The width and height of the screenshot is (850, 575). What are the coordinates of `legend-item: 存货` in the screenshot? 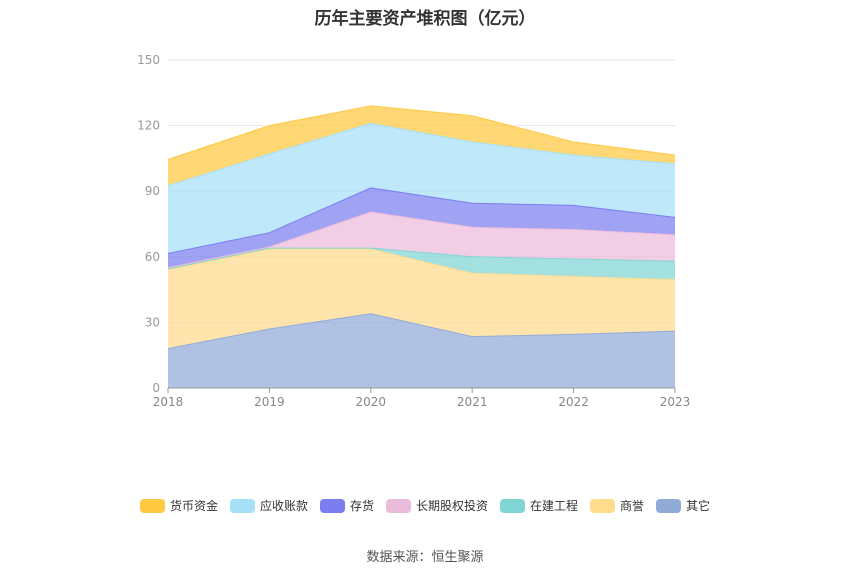 It's located at (346, 505).